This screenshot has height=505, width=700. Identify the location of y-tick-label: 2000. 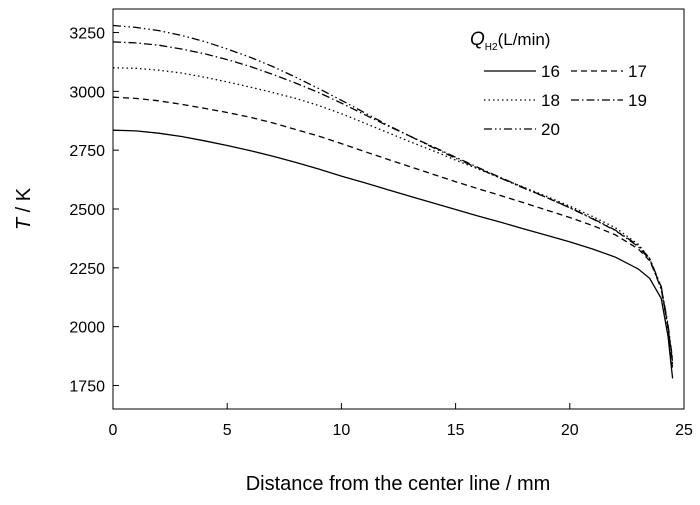
(87, 328).